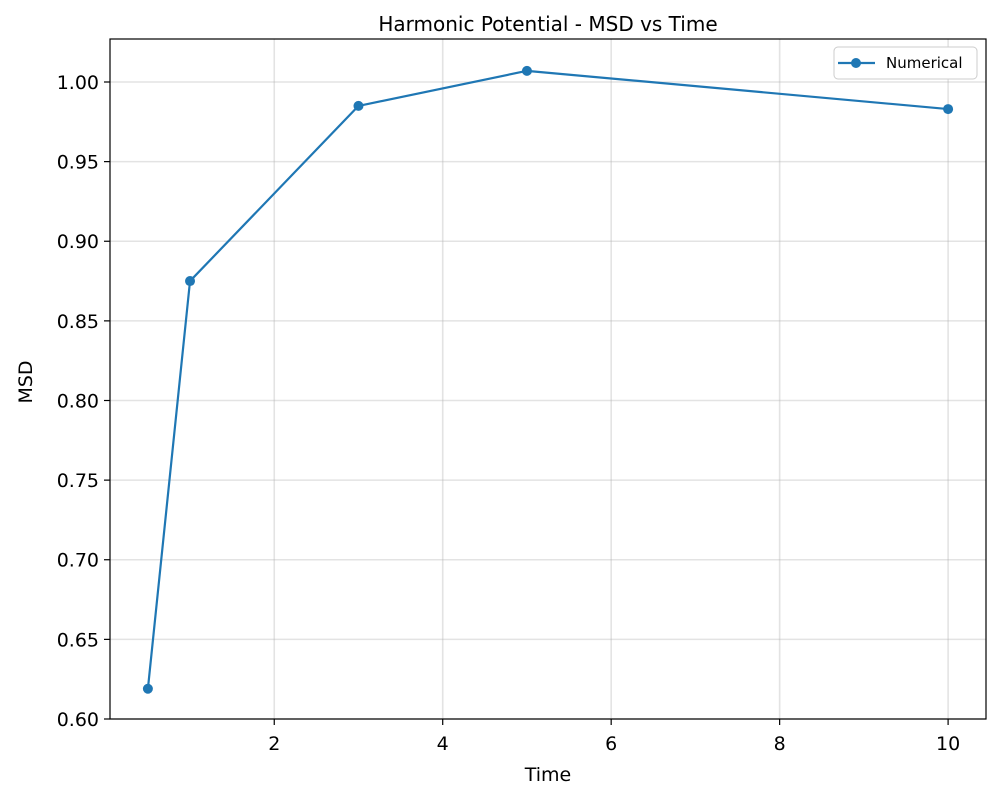  I want to click on y-tick-label: 0.60, so click(78, 720).